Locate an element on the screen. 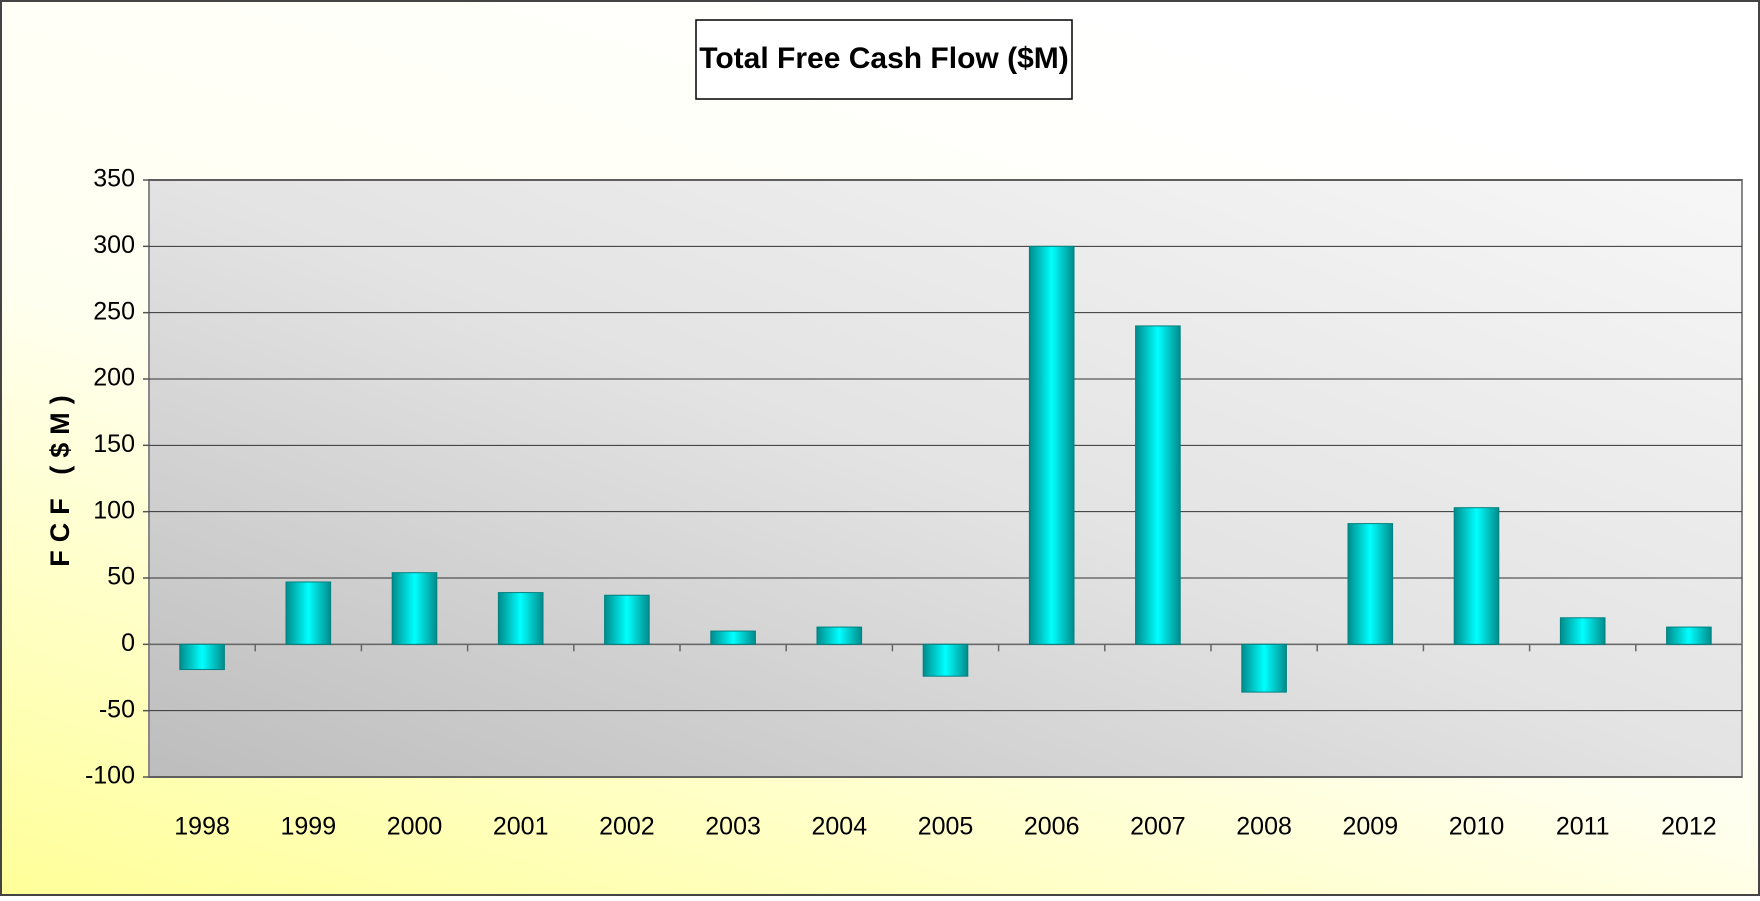  x-tick-label: 2006 is located at coordinates (1052, 827).